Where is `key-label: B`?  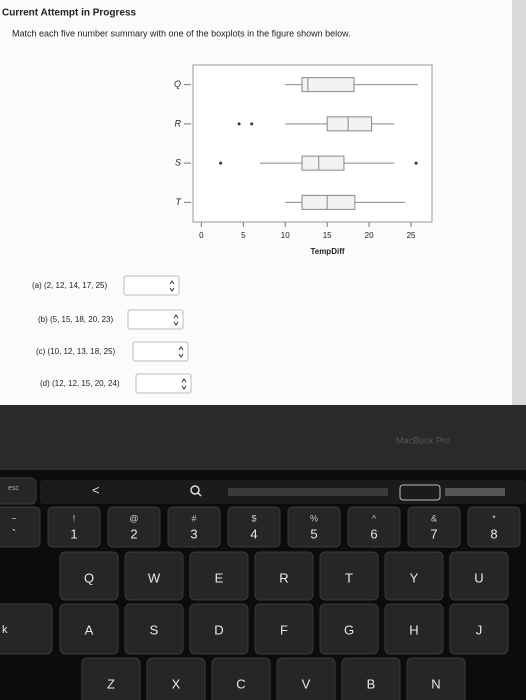 key-label: B is located at coordinates (371, 683).